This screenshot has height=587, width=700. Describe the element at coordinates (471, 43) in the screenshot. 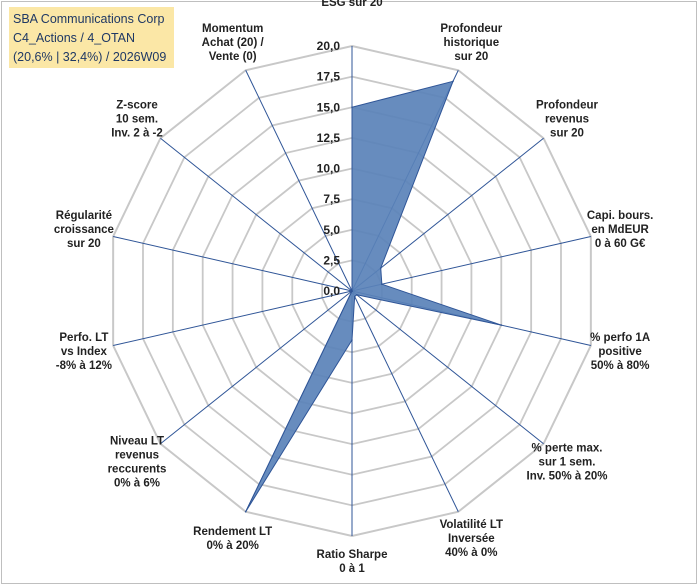

I see `axis-label: Profondeur historique sur 20` at that location.